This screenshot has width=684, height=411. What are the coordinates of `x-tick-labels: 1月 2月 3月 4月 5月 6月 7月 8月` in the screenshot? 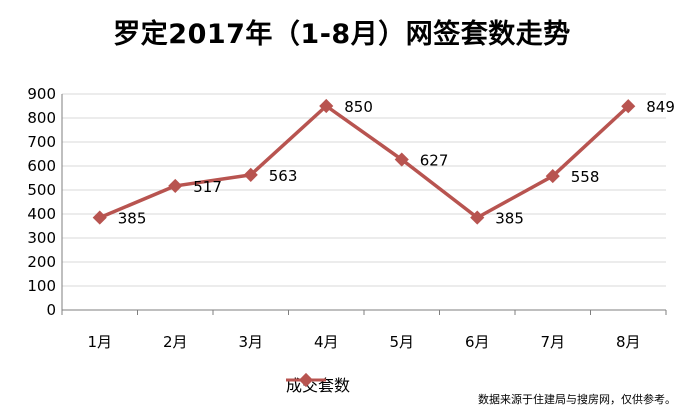 It's located at (363, 342).